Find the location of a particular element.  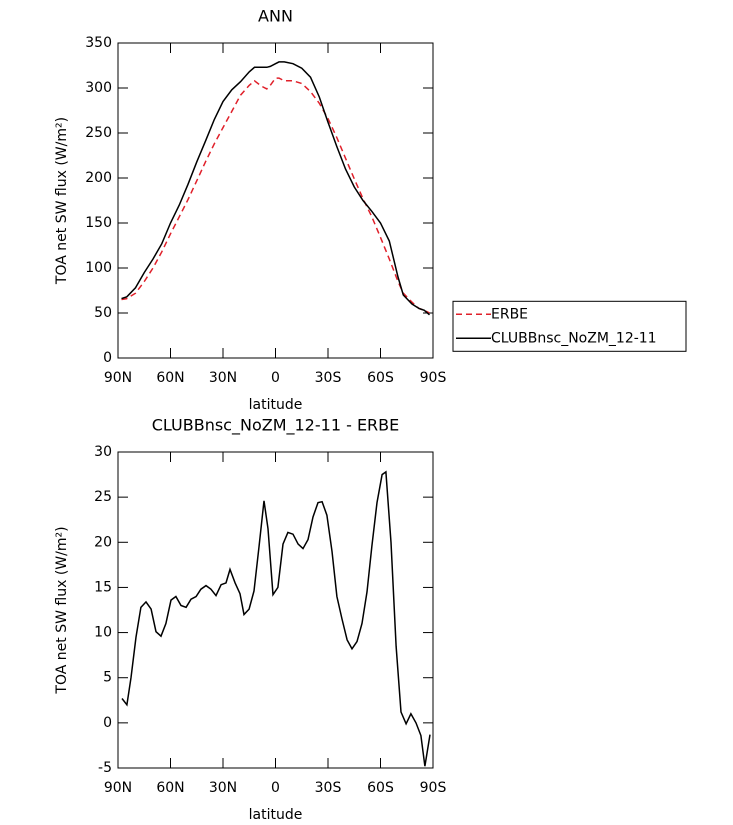

y-tick-label: 30 is located at coordinates (103, 452).